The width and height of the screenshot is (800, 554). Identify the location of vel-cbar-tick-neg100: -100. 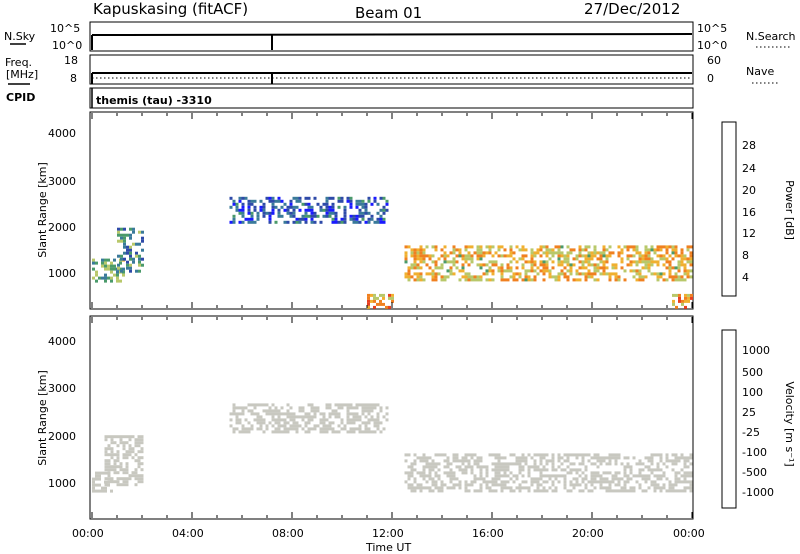
(754, 452).